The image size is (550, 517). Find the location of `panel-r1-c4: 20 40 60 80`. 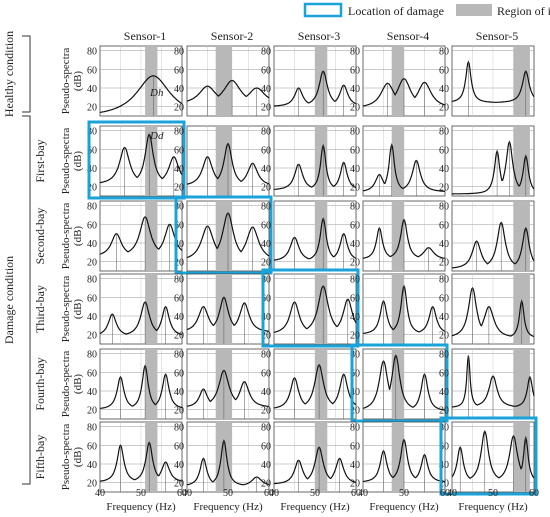

panel-r1-c4: 20 40 60 80 is located at coordinates (398, 161).